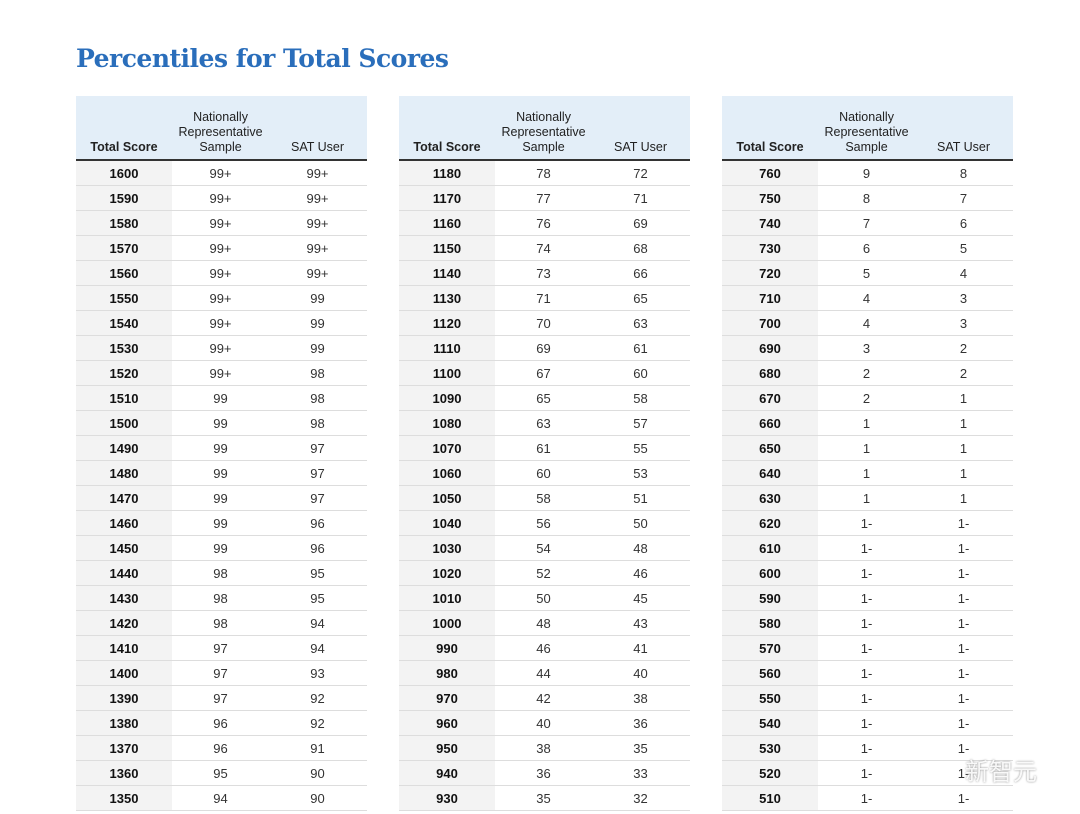 The width and height of the screenshot is (1080, 814). Describe the element at coordinates (770, 173) in the screenshot. I see `table-cell: 760` at that location.